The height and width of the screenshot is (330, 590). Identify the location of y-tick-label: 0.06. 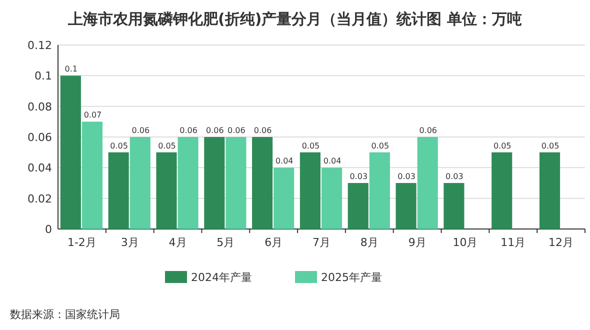
(40, 137).